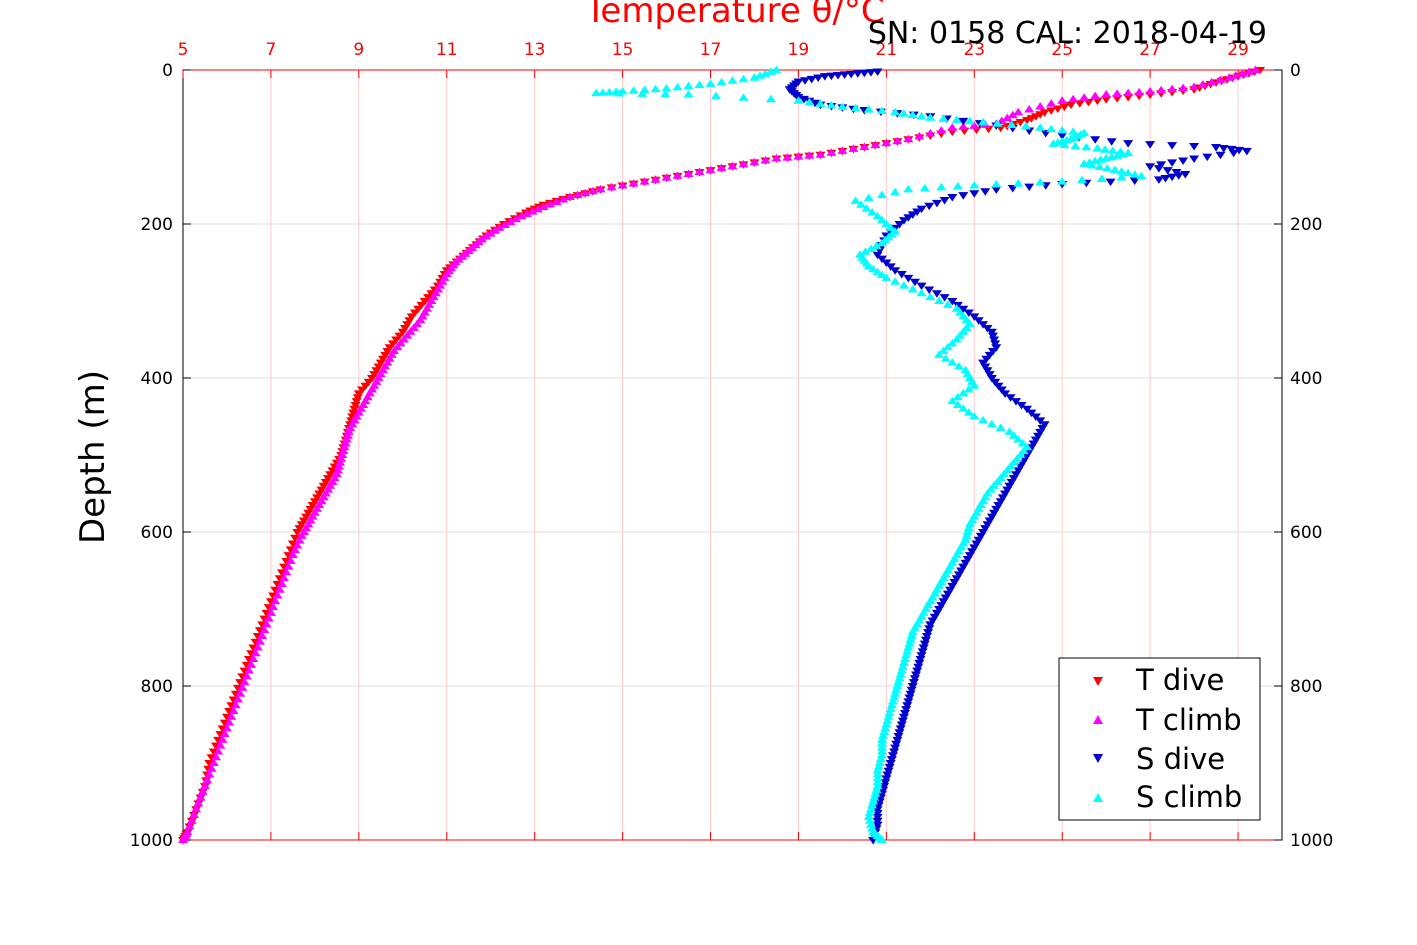 The height and width of the screenshot is (945, 1417). What do you see at coordinates (799, 50) in the screenshot?
I see `x-tick-label: 19` at bounding box center [799, 50].